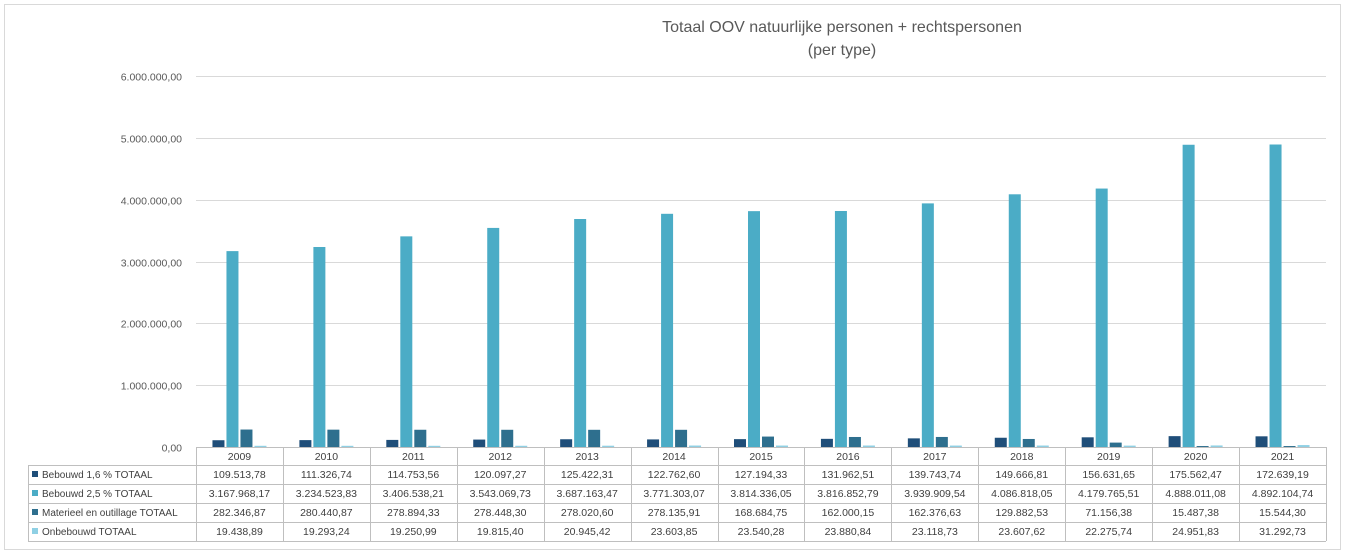 The height and width of the screenshot is (555, 1347). I want to click on data-label: 23.540,28, so click(761, 532).